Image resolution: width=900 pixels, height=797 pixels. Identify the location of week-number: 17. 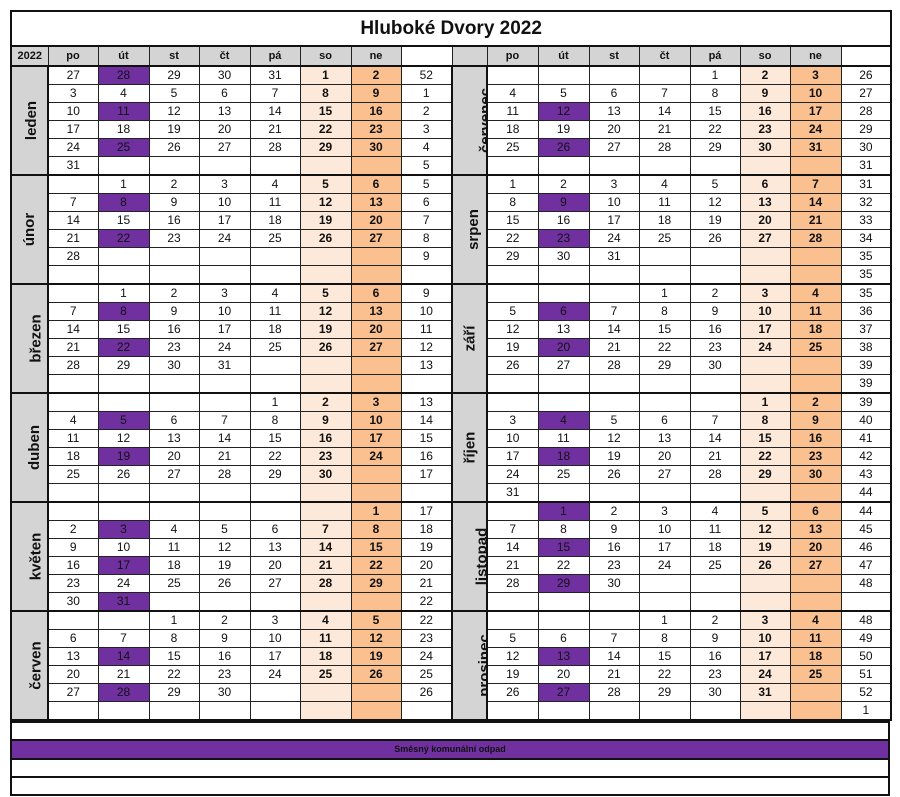
(426, 474).